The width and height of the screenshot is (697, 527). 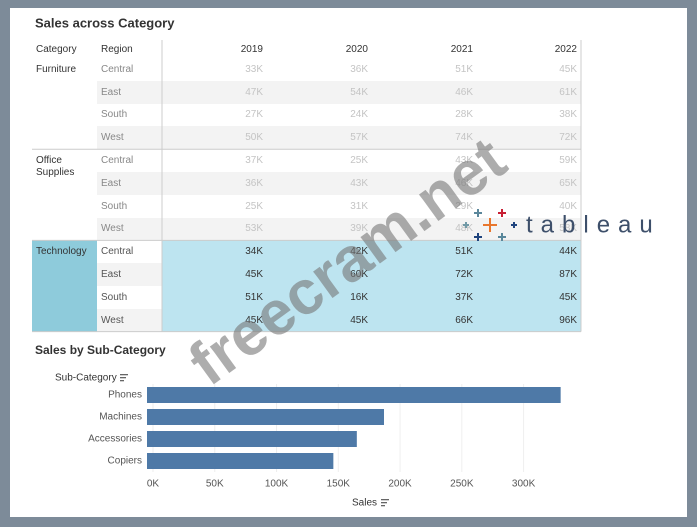 I want to click on x-tick-label: 300K, so click(x=524, y=484).